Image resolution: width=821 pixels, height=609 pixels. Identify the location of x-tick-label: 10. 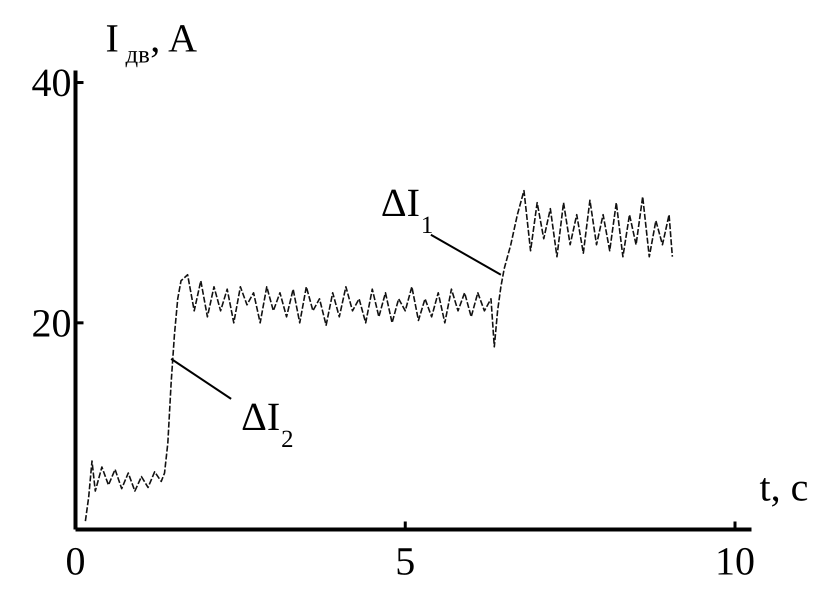
(735, 561).